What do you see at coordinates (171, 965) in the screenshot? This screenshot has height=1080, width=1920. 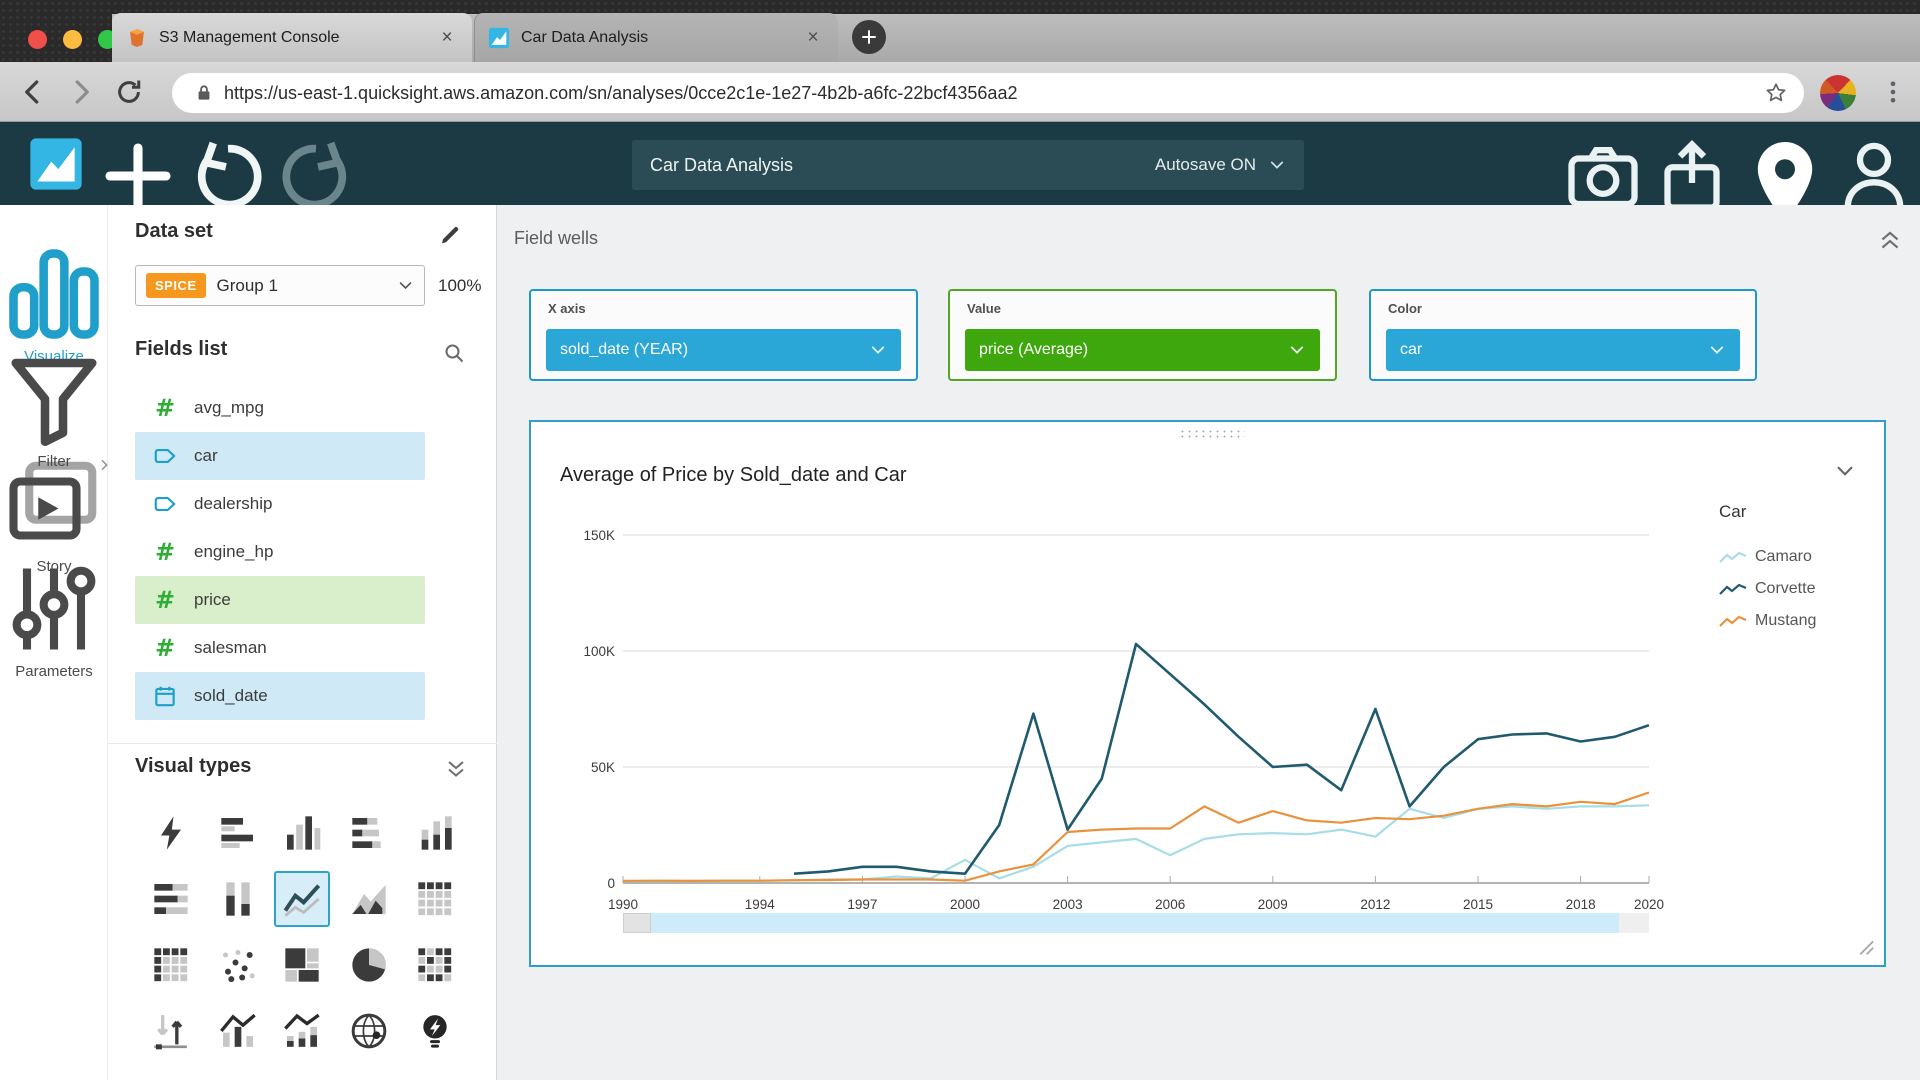 I see `visual-type-pivot-icon` at bounding box center [171, 965].